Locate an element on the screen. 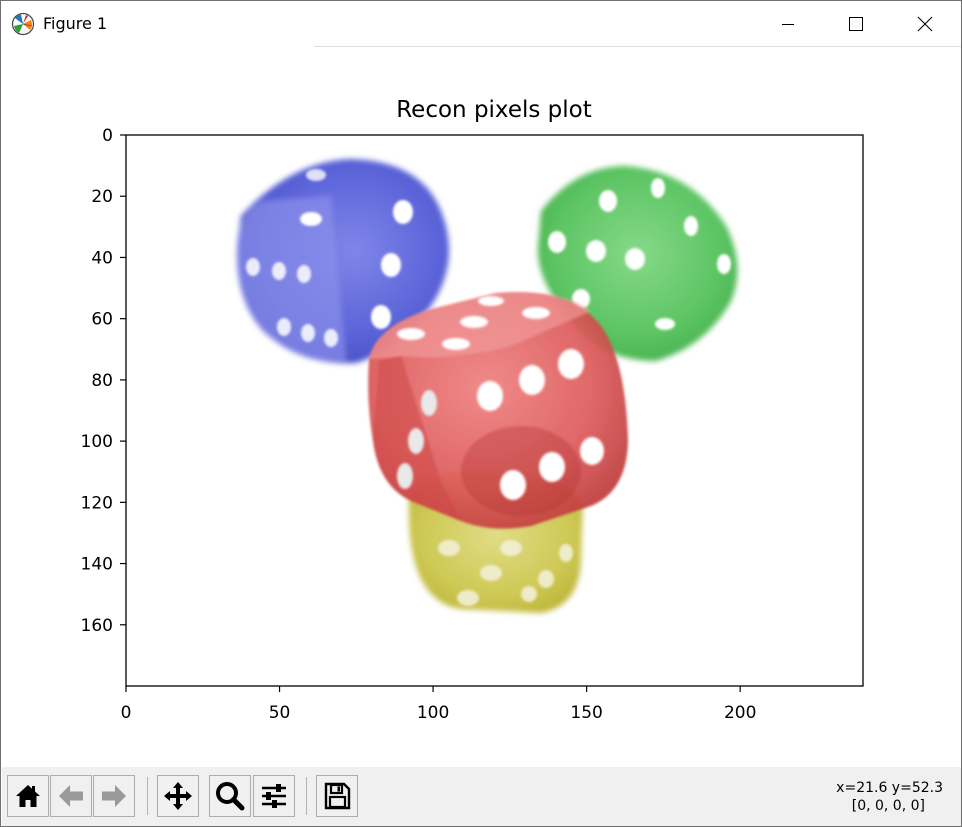  pan-icon is located at coordinates (178, 796).